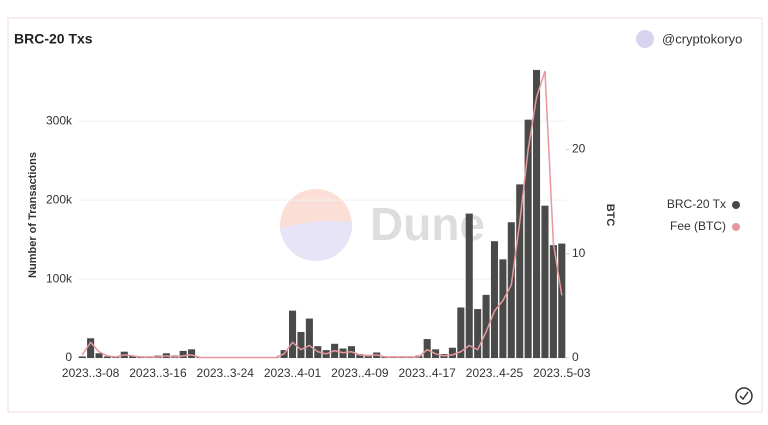 Image resolution: width=768 pixels, height=425 pixels. Describe the element at coordinates (495, 373) in the screenshot. I see `x-tick-label: 2023..4-25` at that location.